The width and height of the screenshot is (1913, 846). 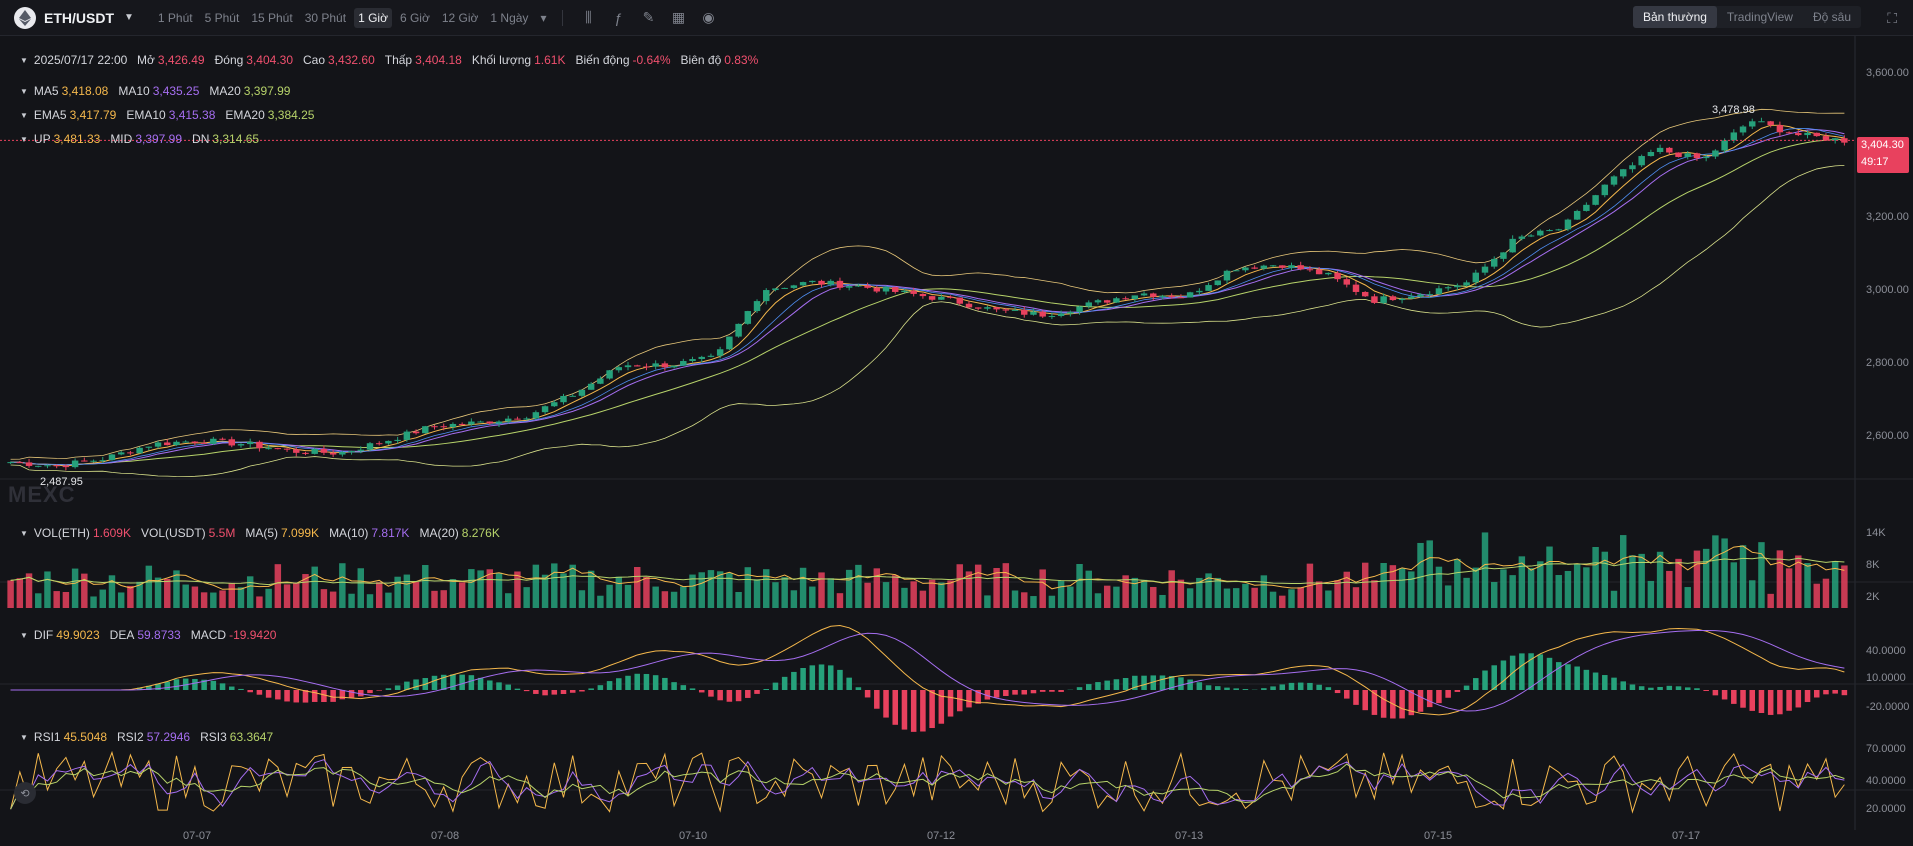 What do you see at coordinates (85, 91) in the screenshot?
I see `ma5-value: 3,418.08` at bounding box center [85, 91].